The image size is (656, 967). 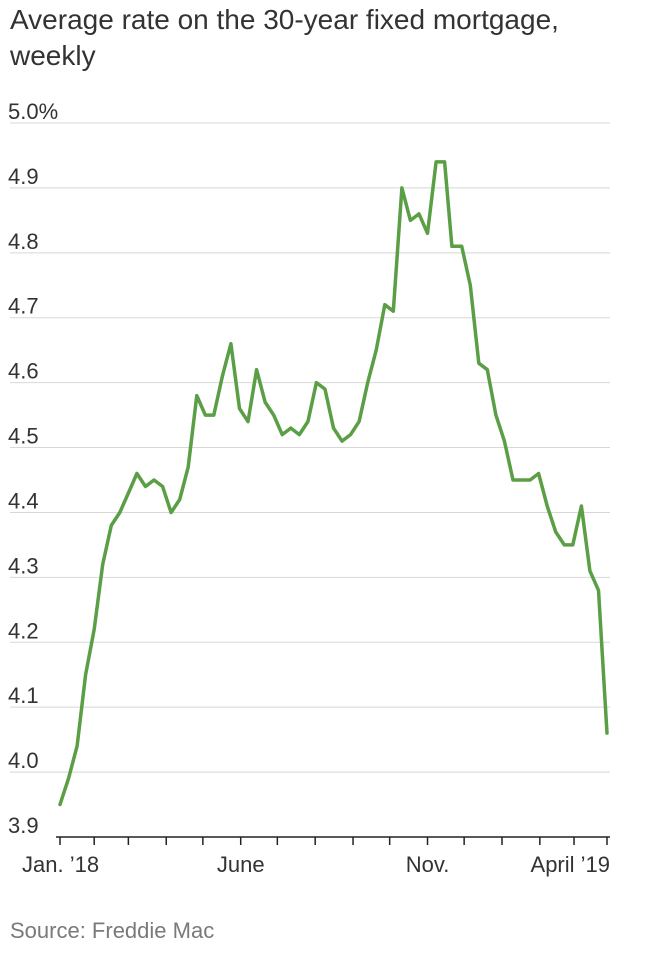 What do you see at coordinates (316, 864) in the screenshot?
I see `x-tick-labels: Jan. ’18 June Nov. April ’19` at bounding box center [316, 864].